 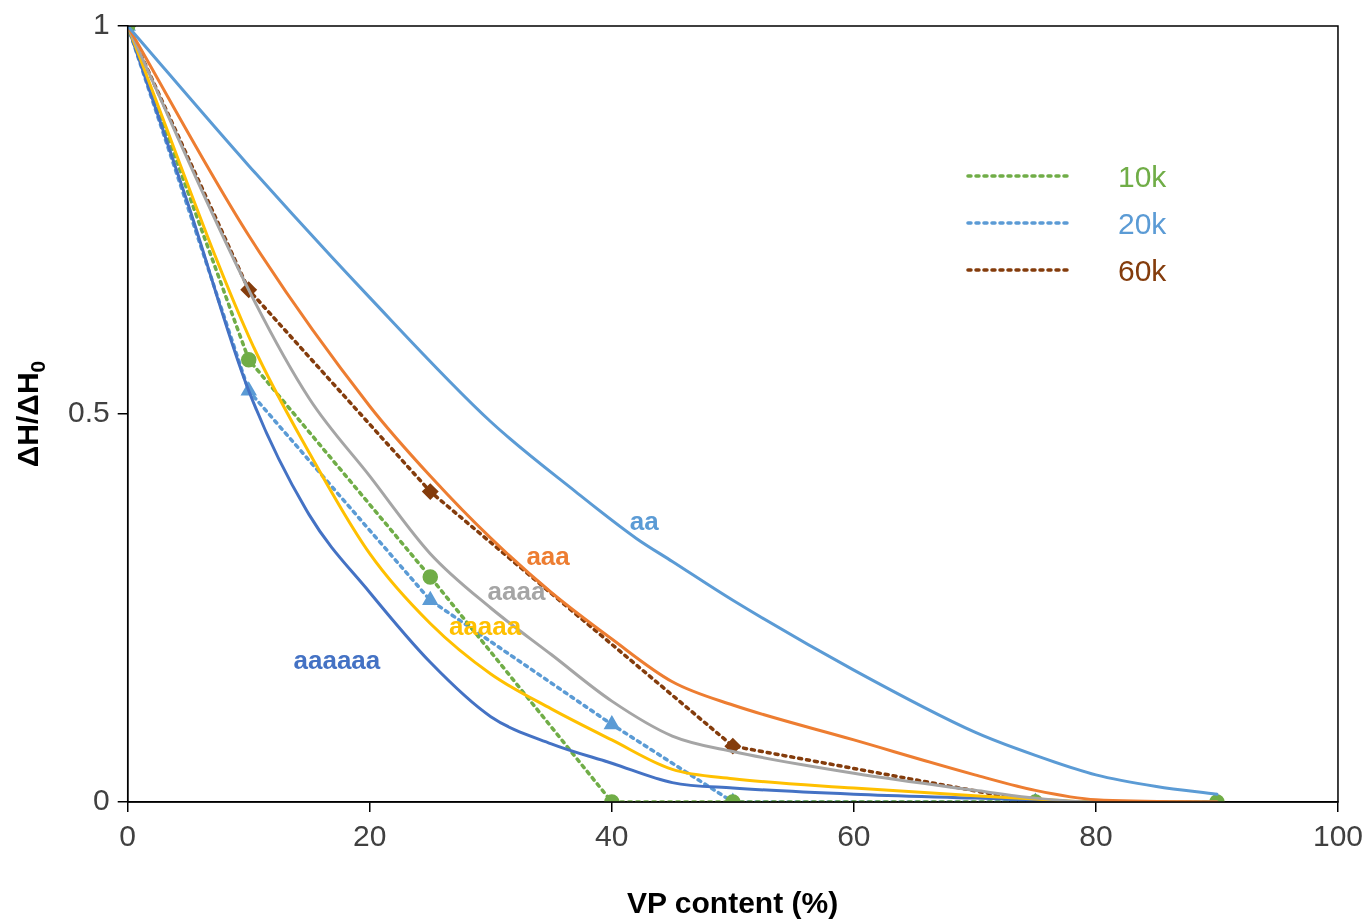 I want to click on x-axis-title: VP content (%), so click(x=733, y=903).